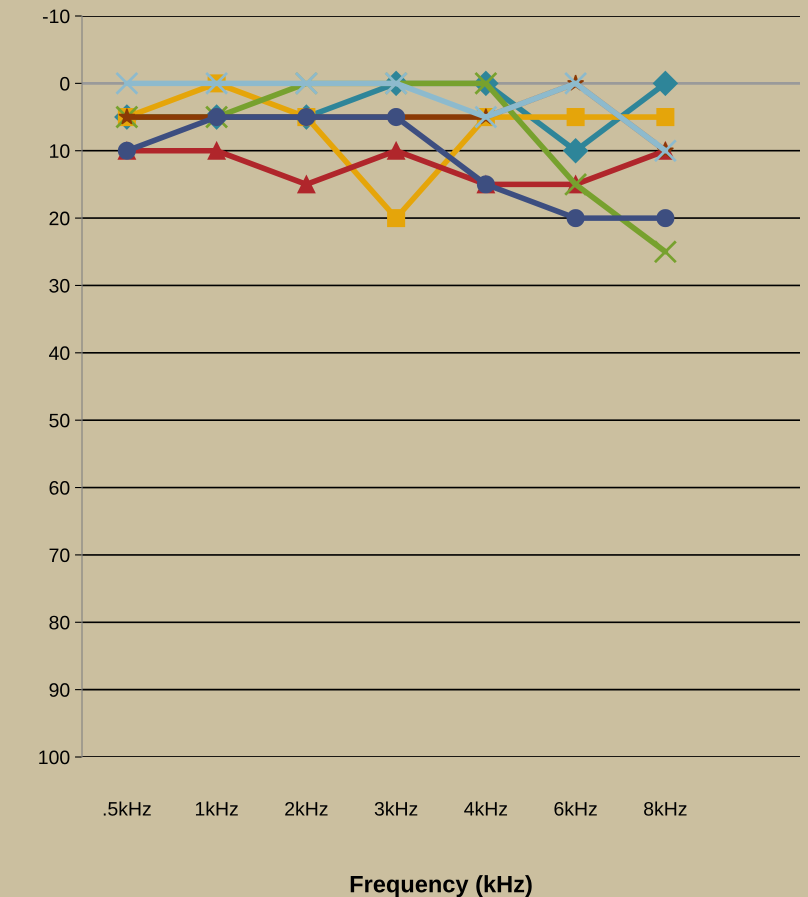 This screenshot has height=897, width=808. Describe the element at coordinates (65, 83) in the screenshot. I see `y-tick-label: 0` at that location.